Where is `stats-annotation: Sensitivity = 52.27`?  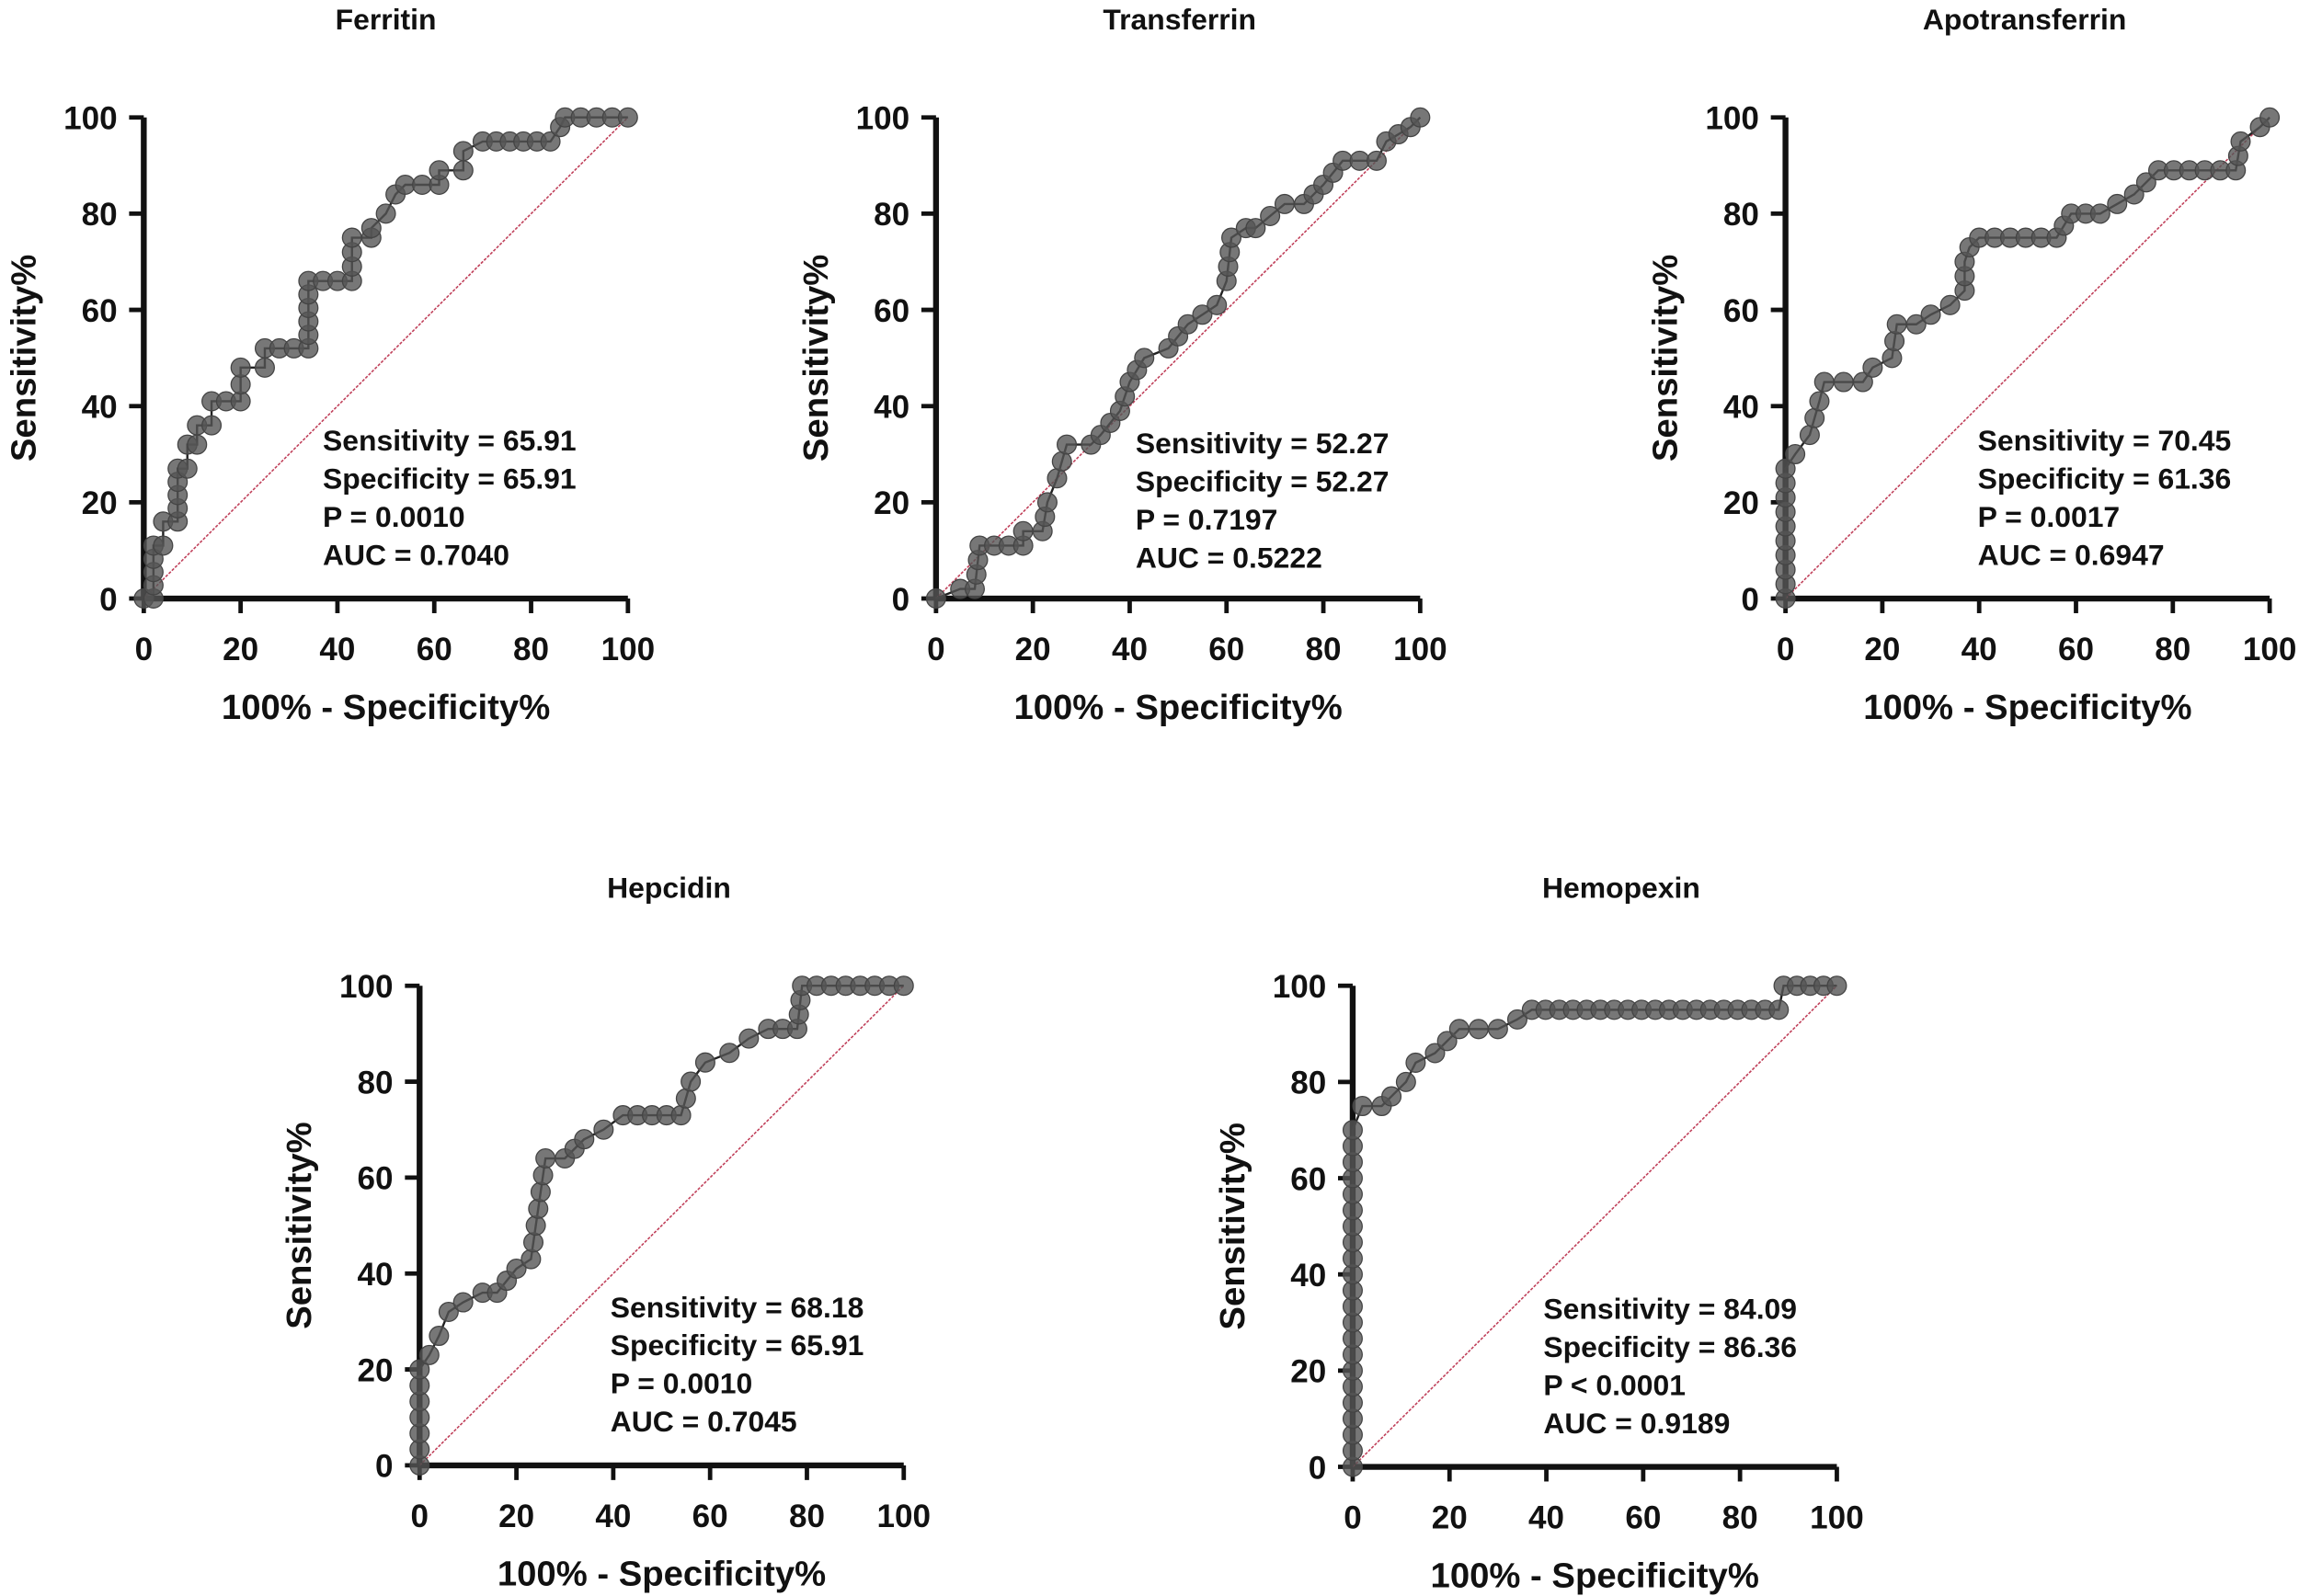
stats-annotation: Sensitivity = 52.27 is located at coordinates (1263, 443).